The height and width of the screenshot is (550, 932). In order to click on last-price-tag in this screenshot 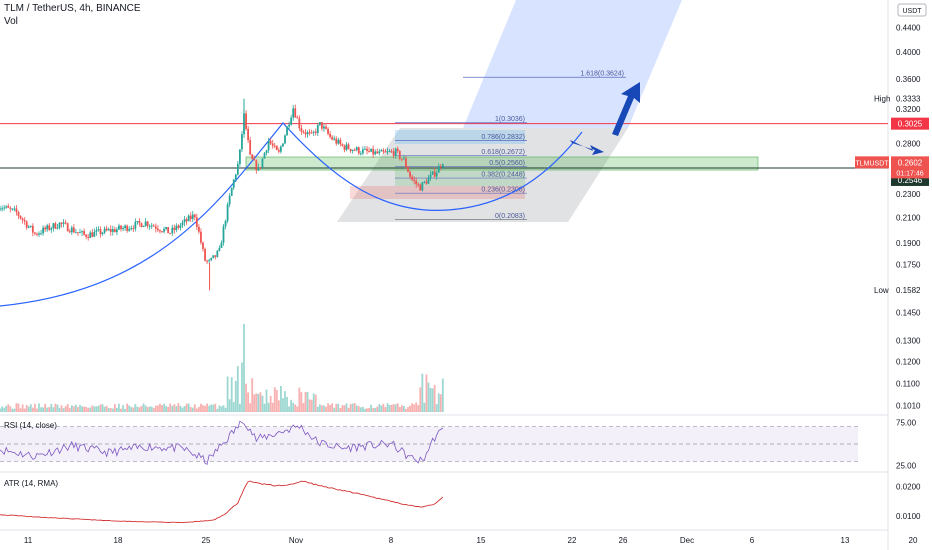, I will do `click(910, 167)`.